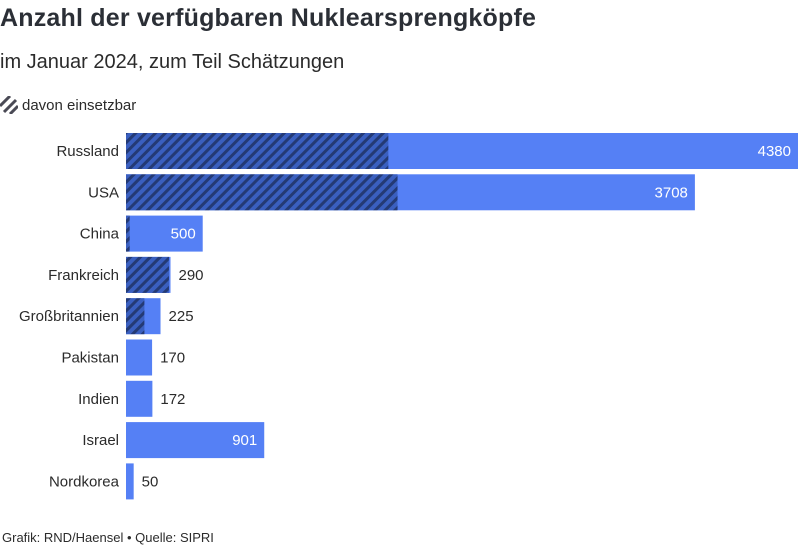 Image resolution: width=800 pixels, height=548 pixels. I want to click on category-label: Pakistan, so click(90, 358).